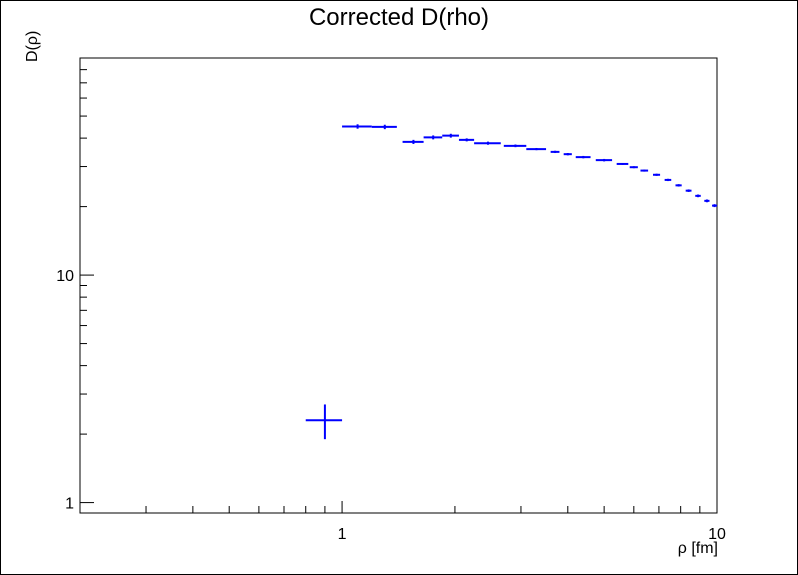  Describe the element at coordinates (399, 17) in the screenshot. I see `chart-title: Corrected D(rho)` at that location.